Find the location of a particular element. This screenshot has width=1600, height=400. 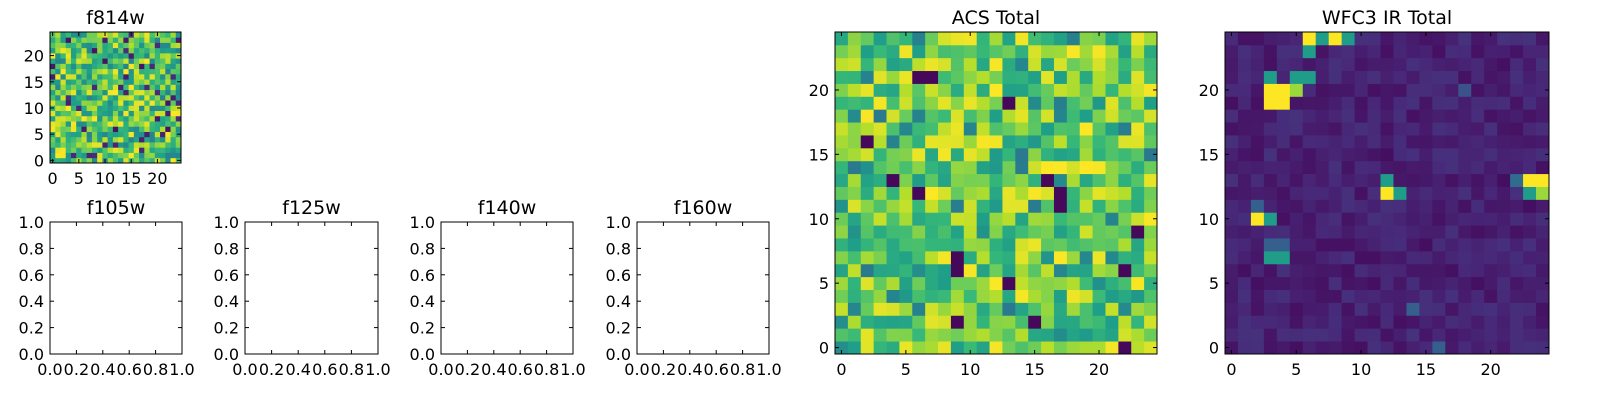

x-tick-label: 0.8 is located at coordinates (351, 369).